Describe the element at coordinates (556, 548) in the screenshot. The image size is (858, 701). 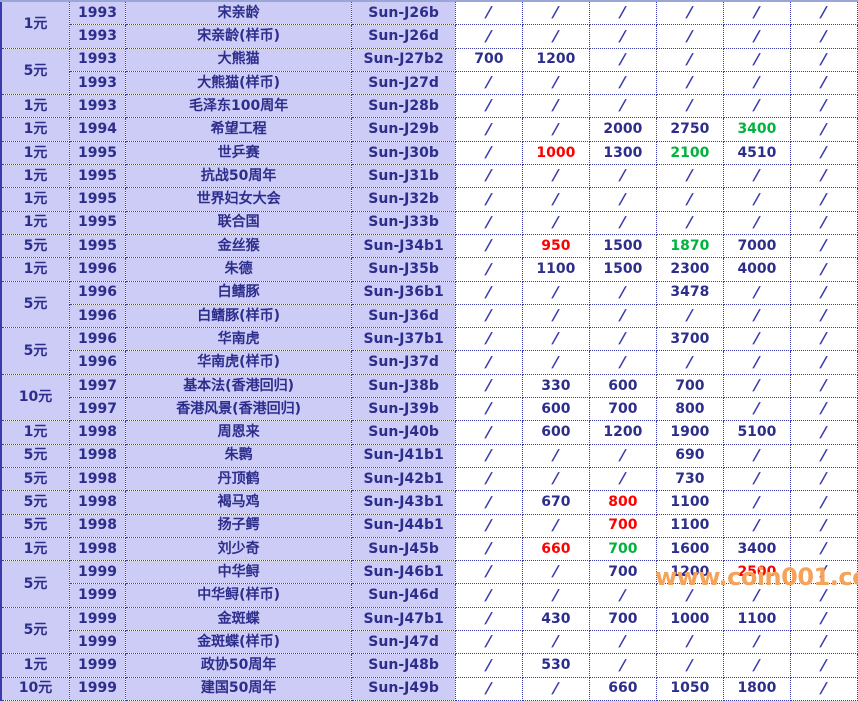
I see `price-value: 660` at that location.